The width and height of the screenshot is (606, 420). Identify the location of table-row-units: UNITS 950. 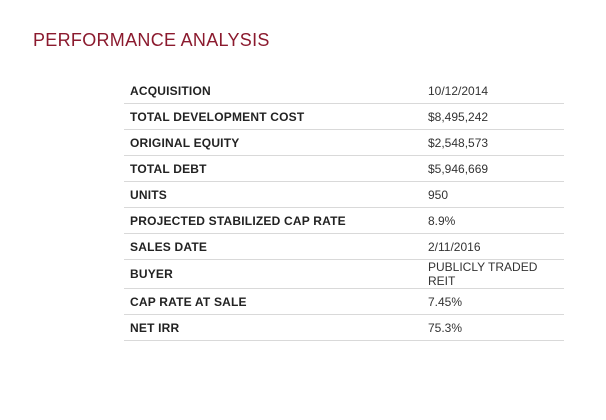
(344, 194).